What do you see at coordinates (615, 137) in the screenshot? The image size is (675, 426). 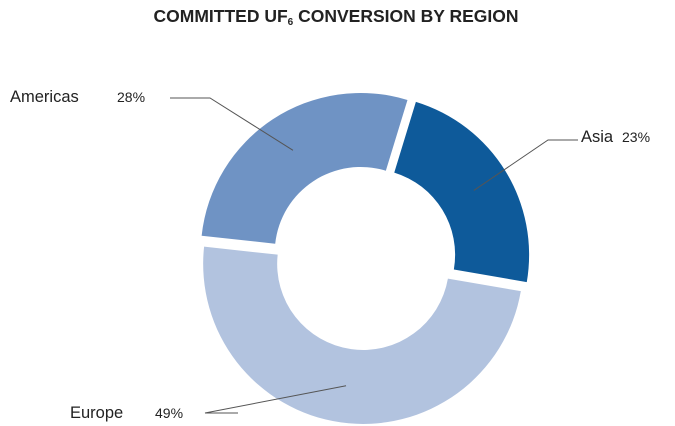 I see `label-asia: Asia 23%` at bounding box center [615, 137].